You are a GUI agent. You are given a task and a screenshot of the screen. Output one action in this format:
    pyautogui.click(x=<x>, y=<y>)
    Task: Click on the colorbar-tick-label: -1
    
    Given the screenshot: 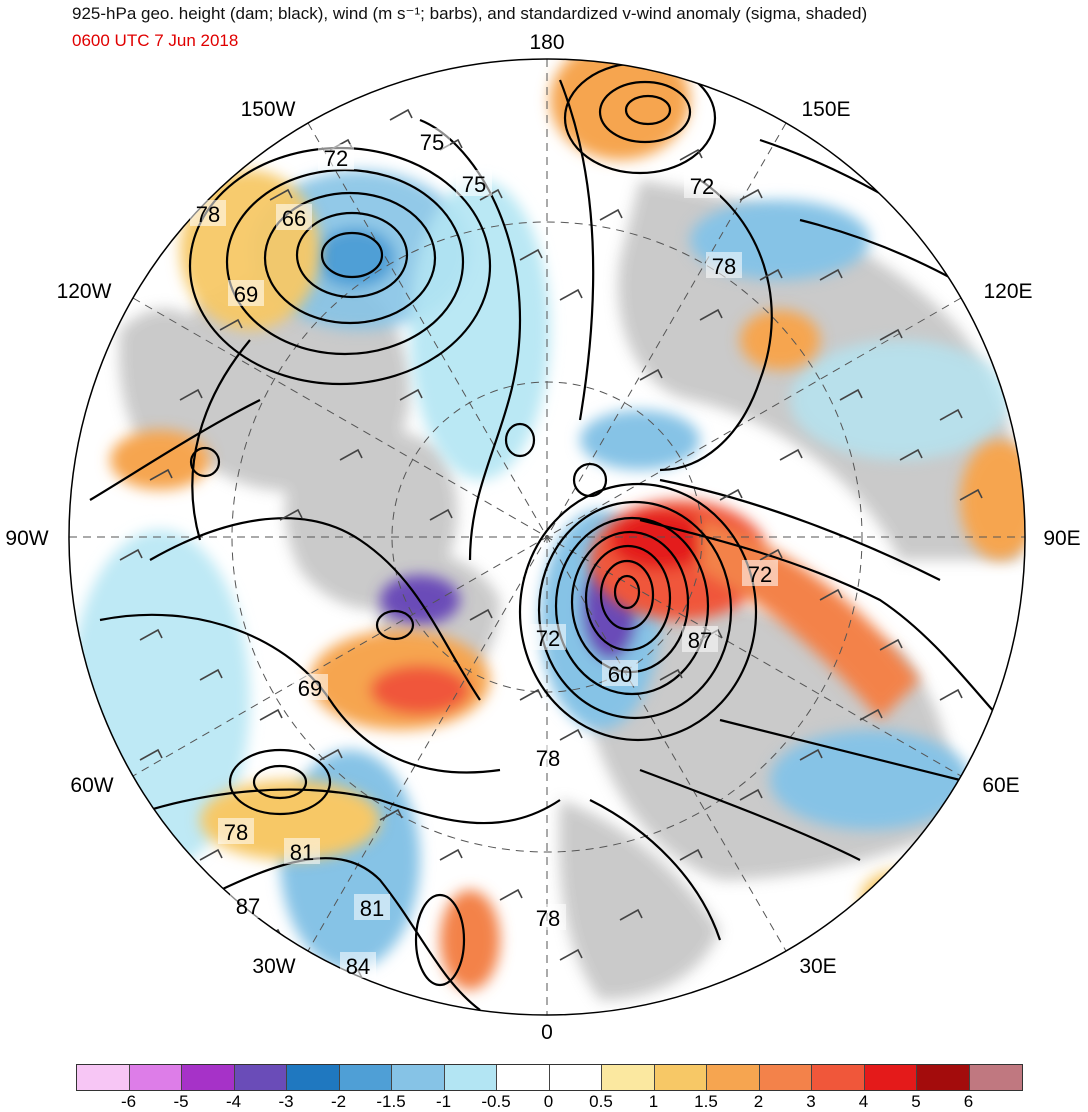 What is the action you would take?
    pyautogui.click(x=443, y=1101)
    